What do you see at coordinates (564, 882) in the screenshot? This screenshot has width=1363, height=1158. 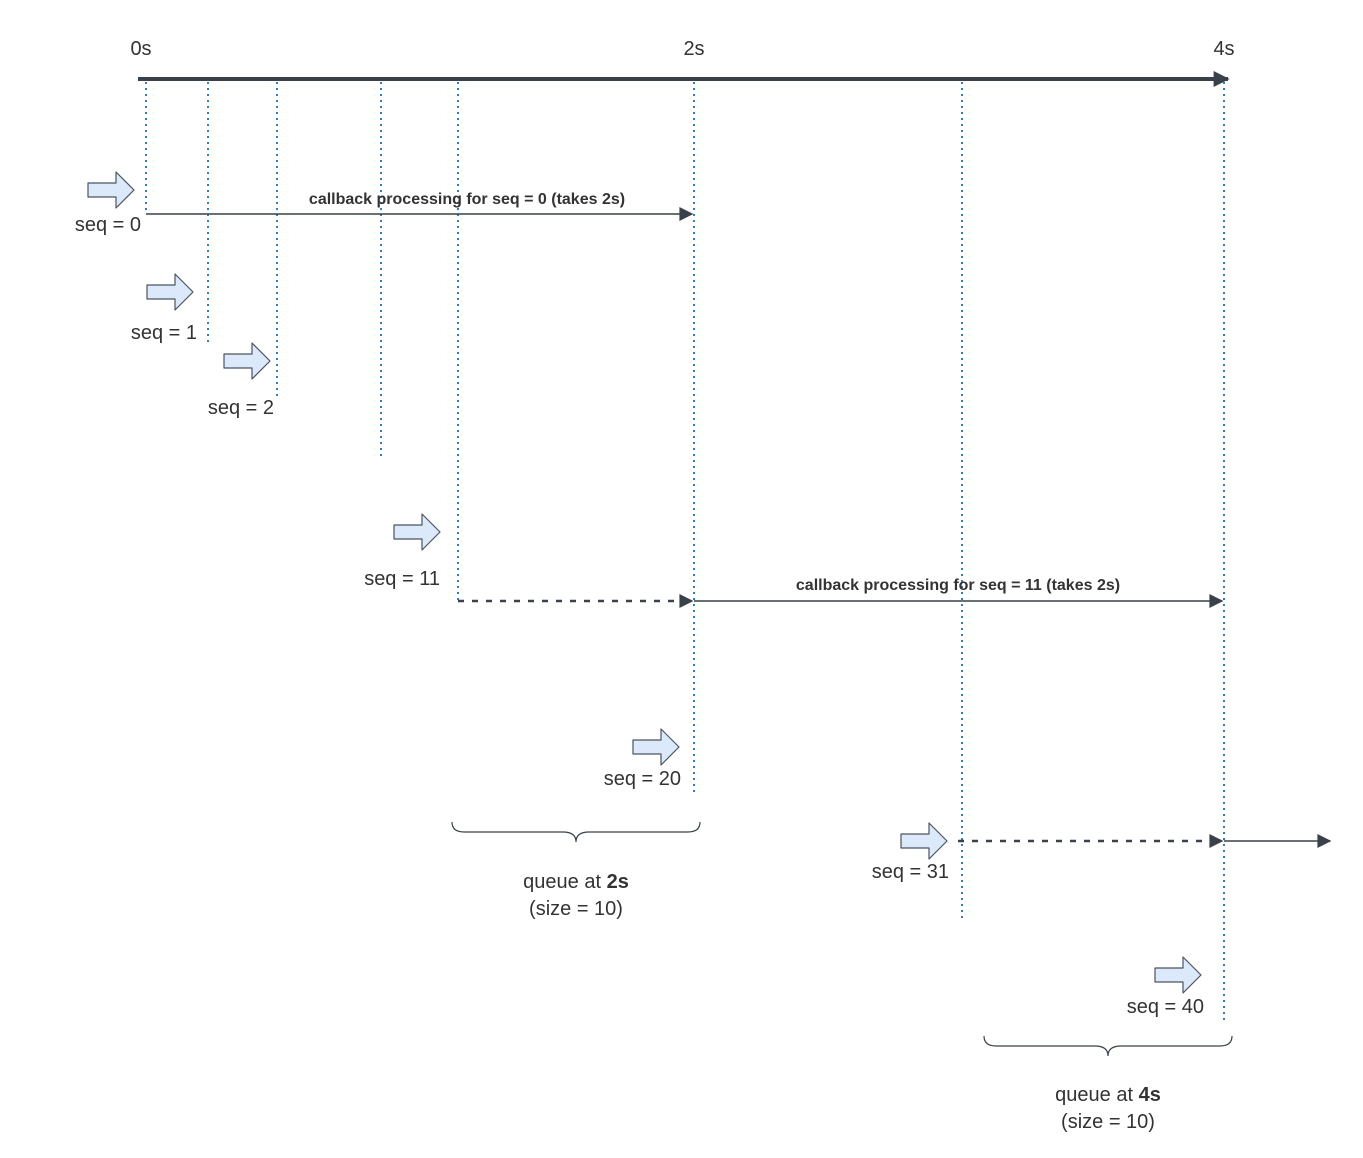 I see `queue-label-2s-prefix: queue at` at bounding box center [564, 882].